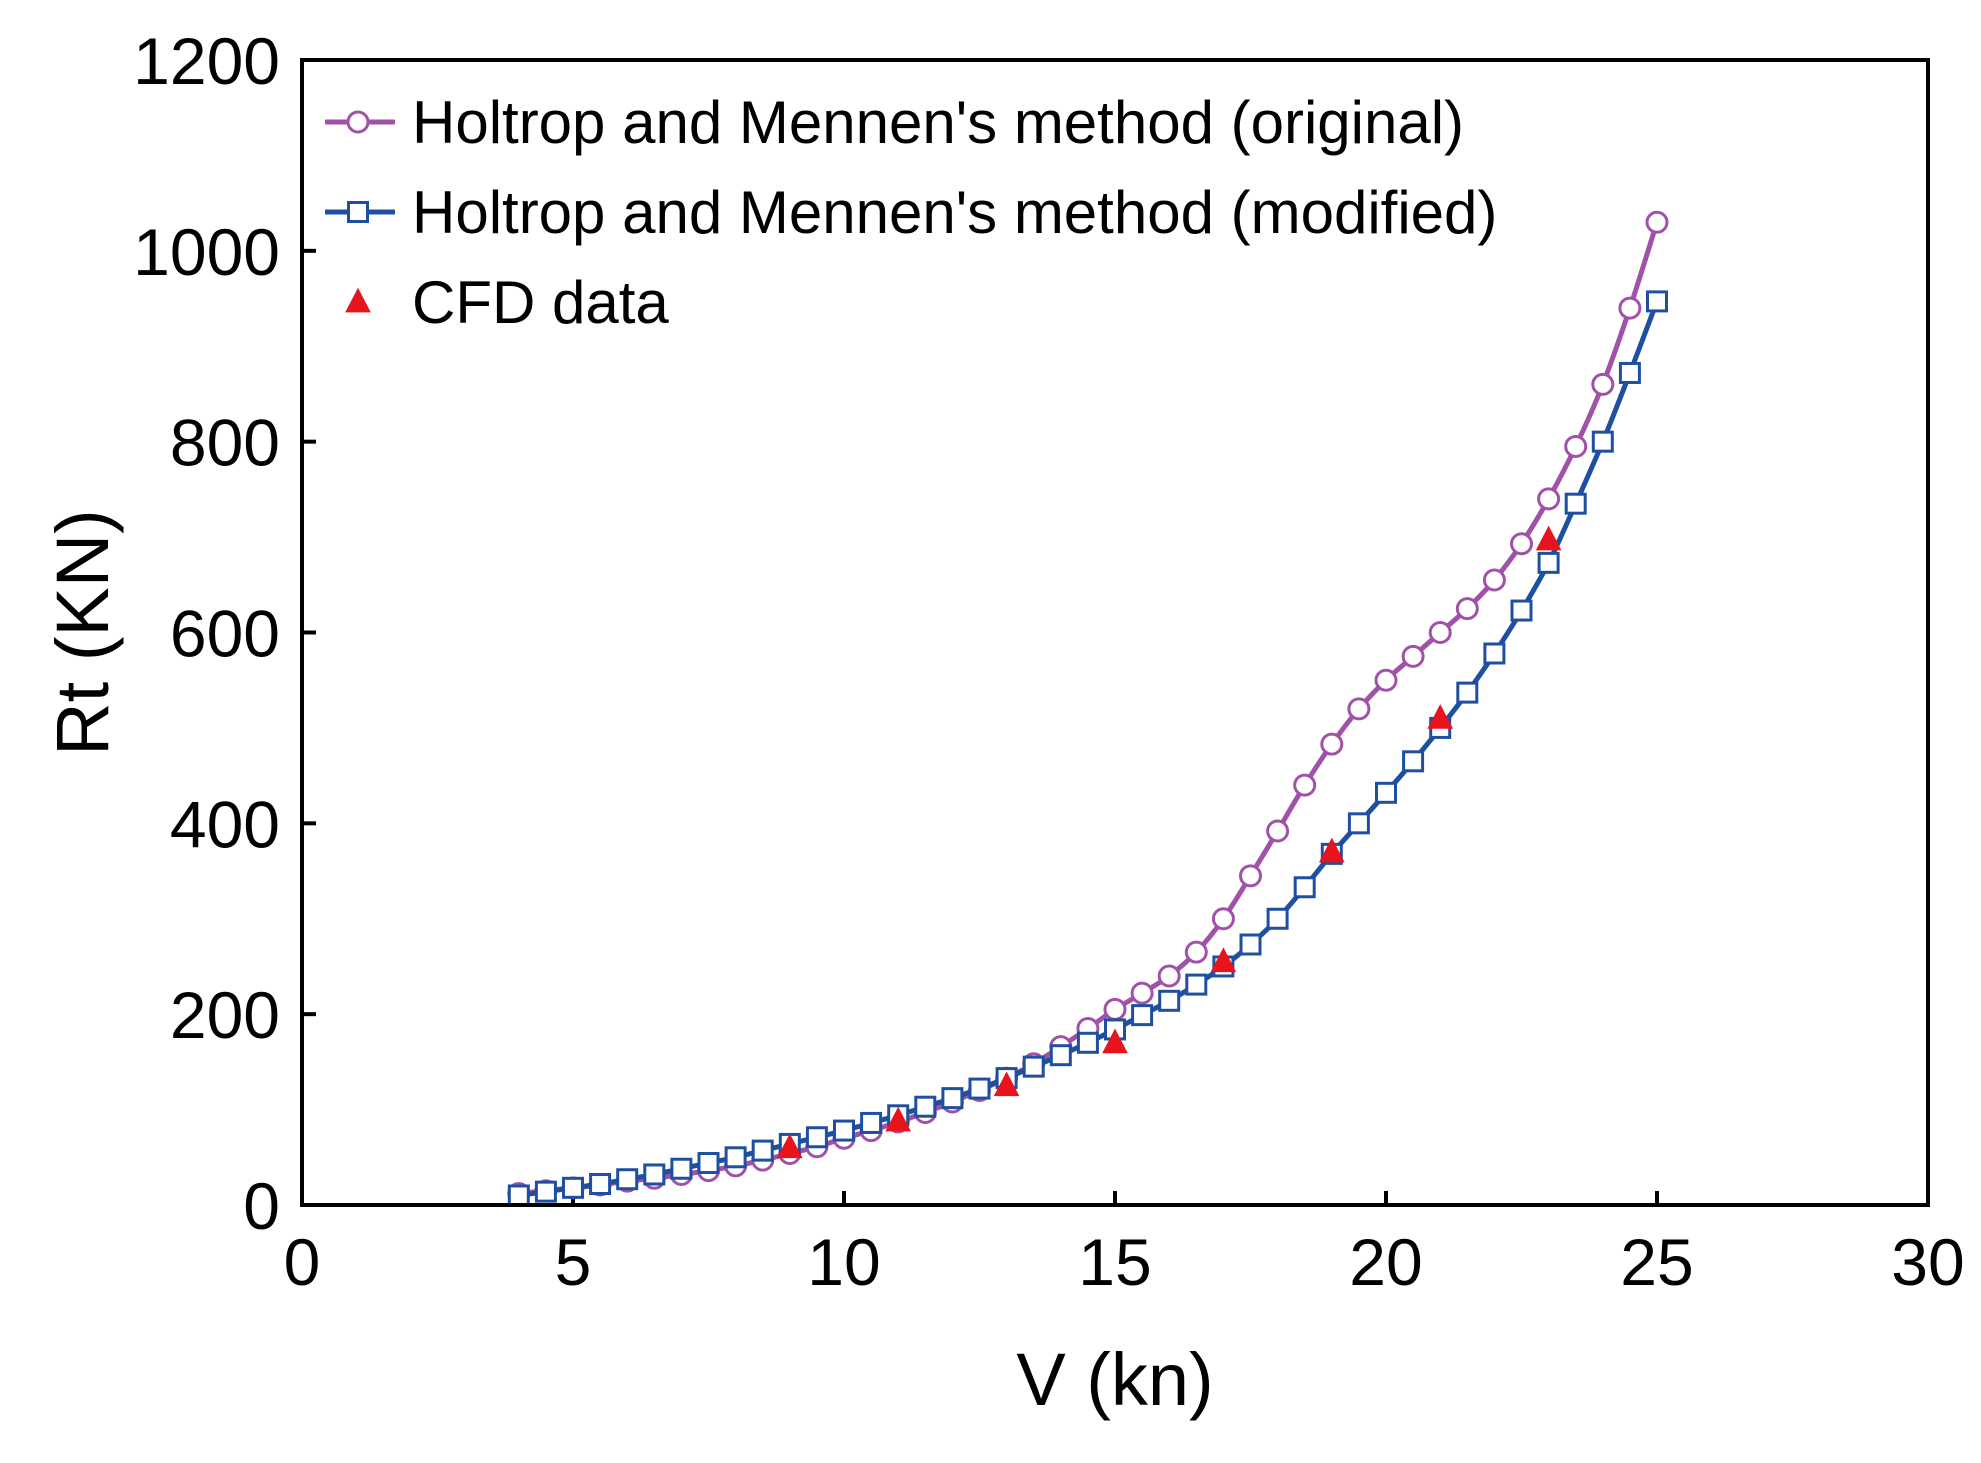  Describe the element at coordinates (358, 212) in the screenshot. I see `legend-marker-modified` at that location.